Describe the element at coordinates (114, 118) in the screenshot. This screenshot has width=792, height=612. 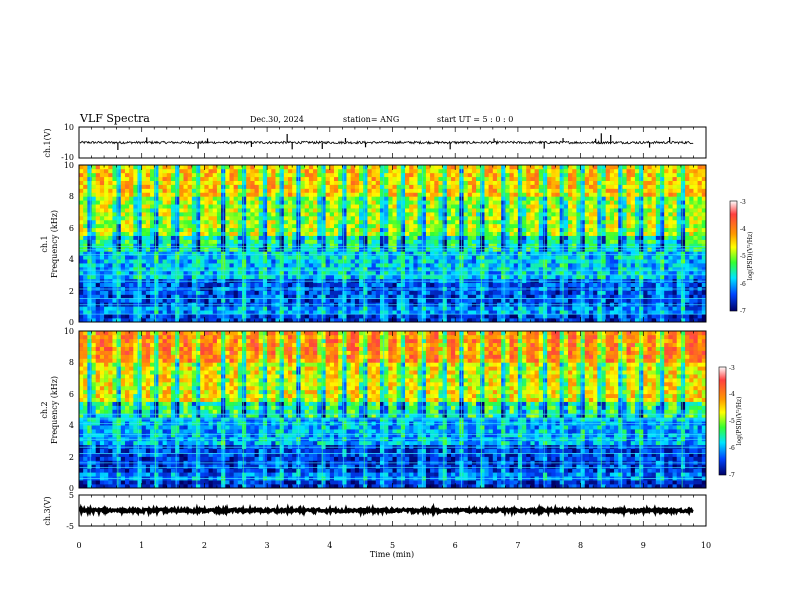
I see `figure-title: VLF Spectra` at that location.